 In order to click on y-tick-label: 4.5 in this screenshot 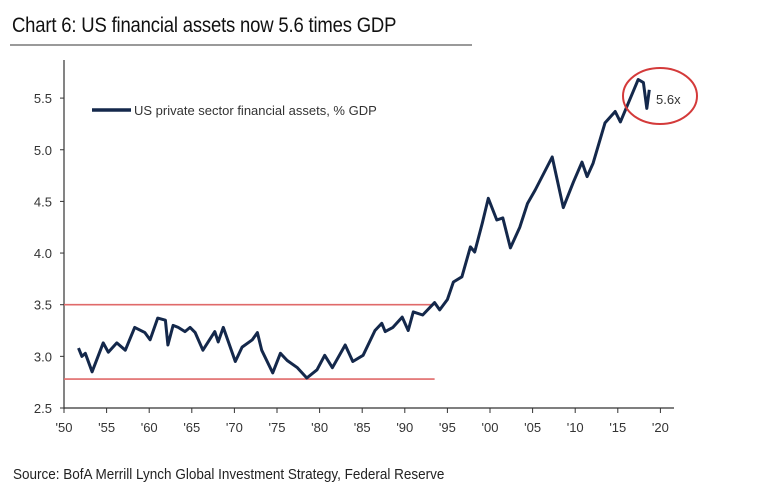, I will do `click(43, 201)`.